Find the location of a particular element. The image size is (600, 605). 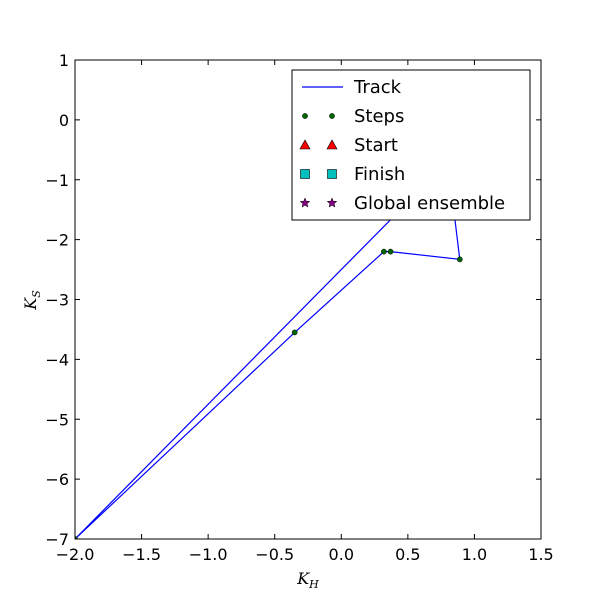

y-tick-label: −3 is located at coordinates (57, 300).